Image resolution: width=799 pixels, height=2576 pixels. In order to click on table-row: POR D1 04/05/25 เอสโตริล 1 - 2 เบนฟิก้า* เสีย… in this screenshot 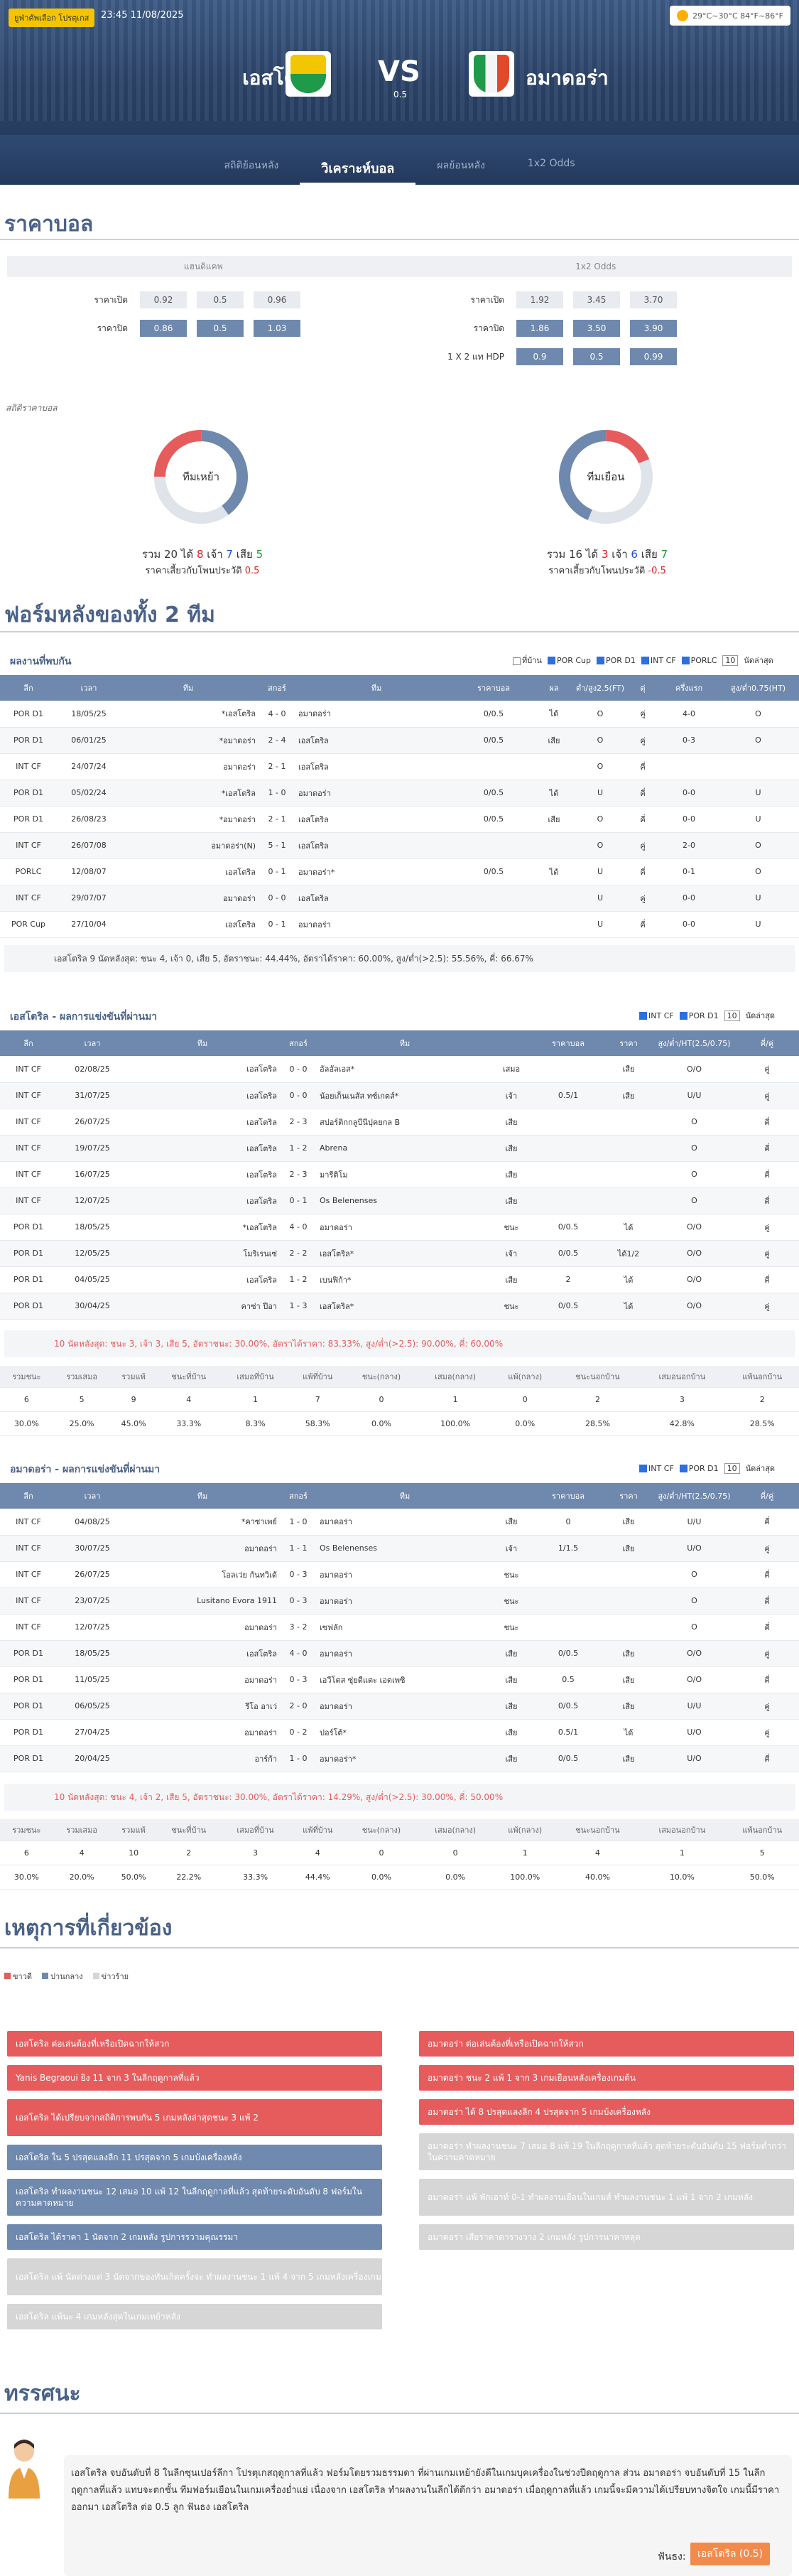, I will do `click(399, 1279)`.